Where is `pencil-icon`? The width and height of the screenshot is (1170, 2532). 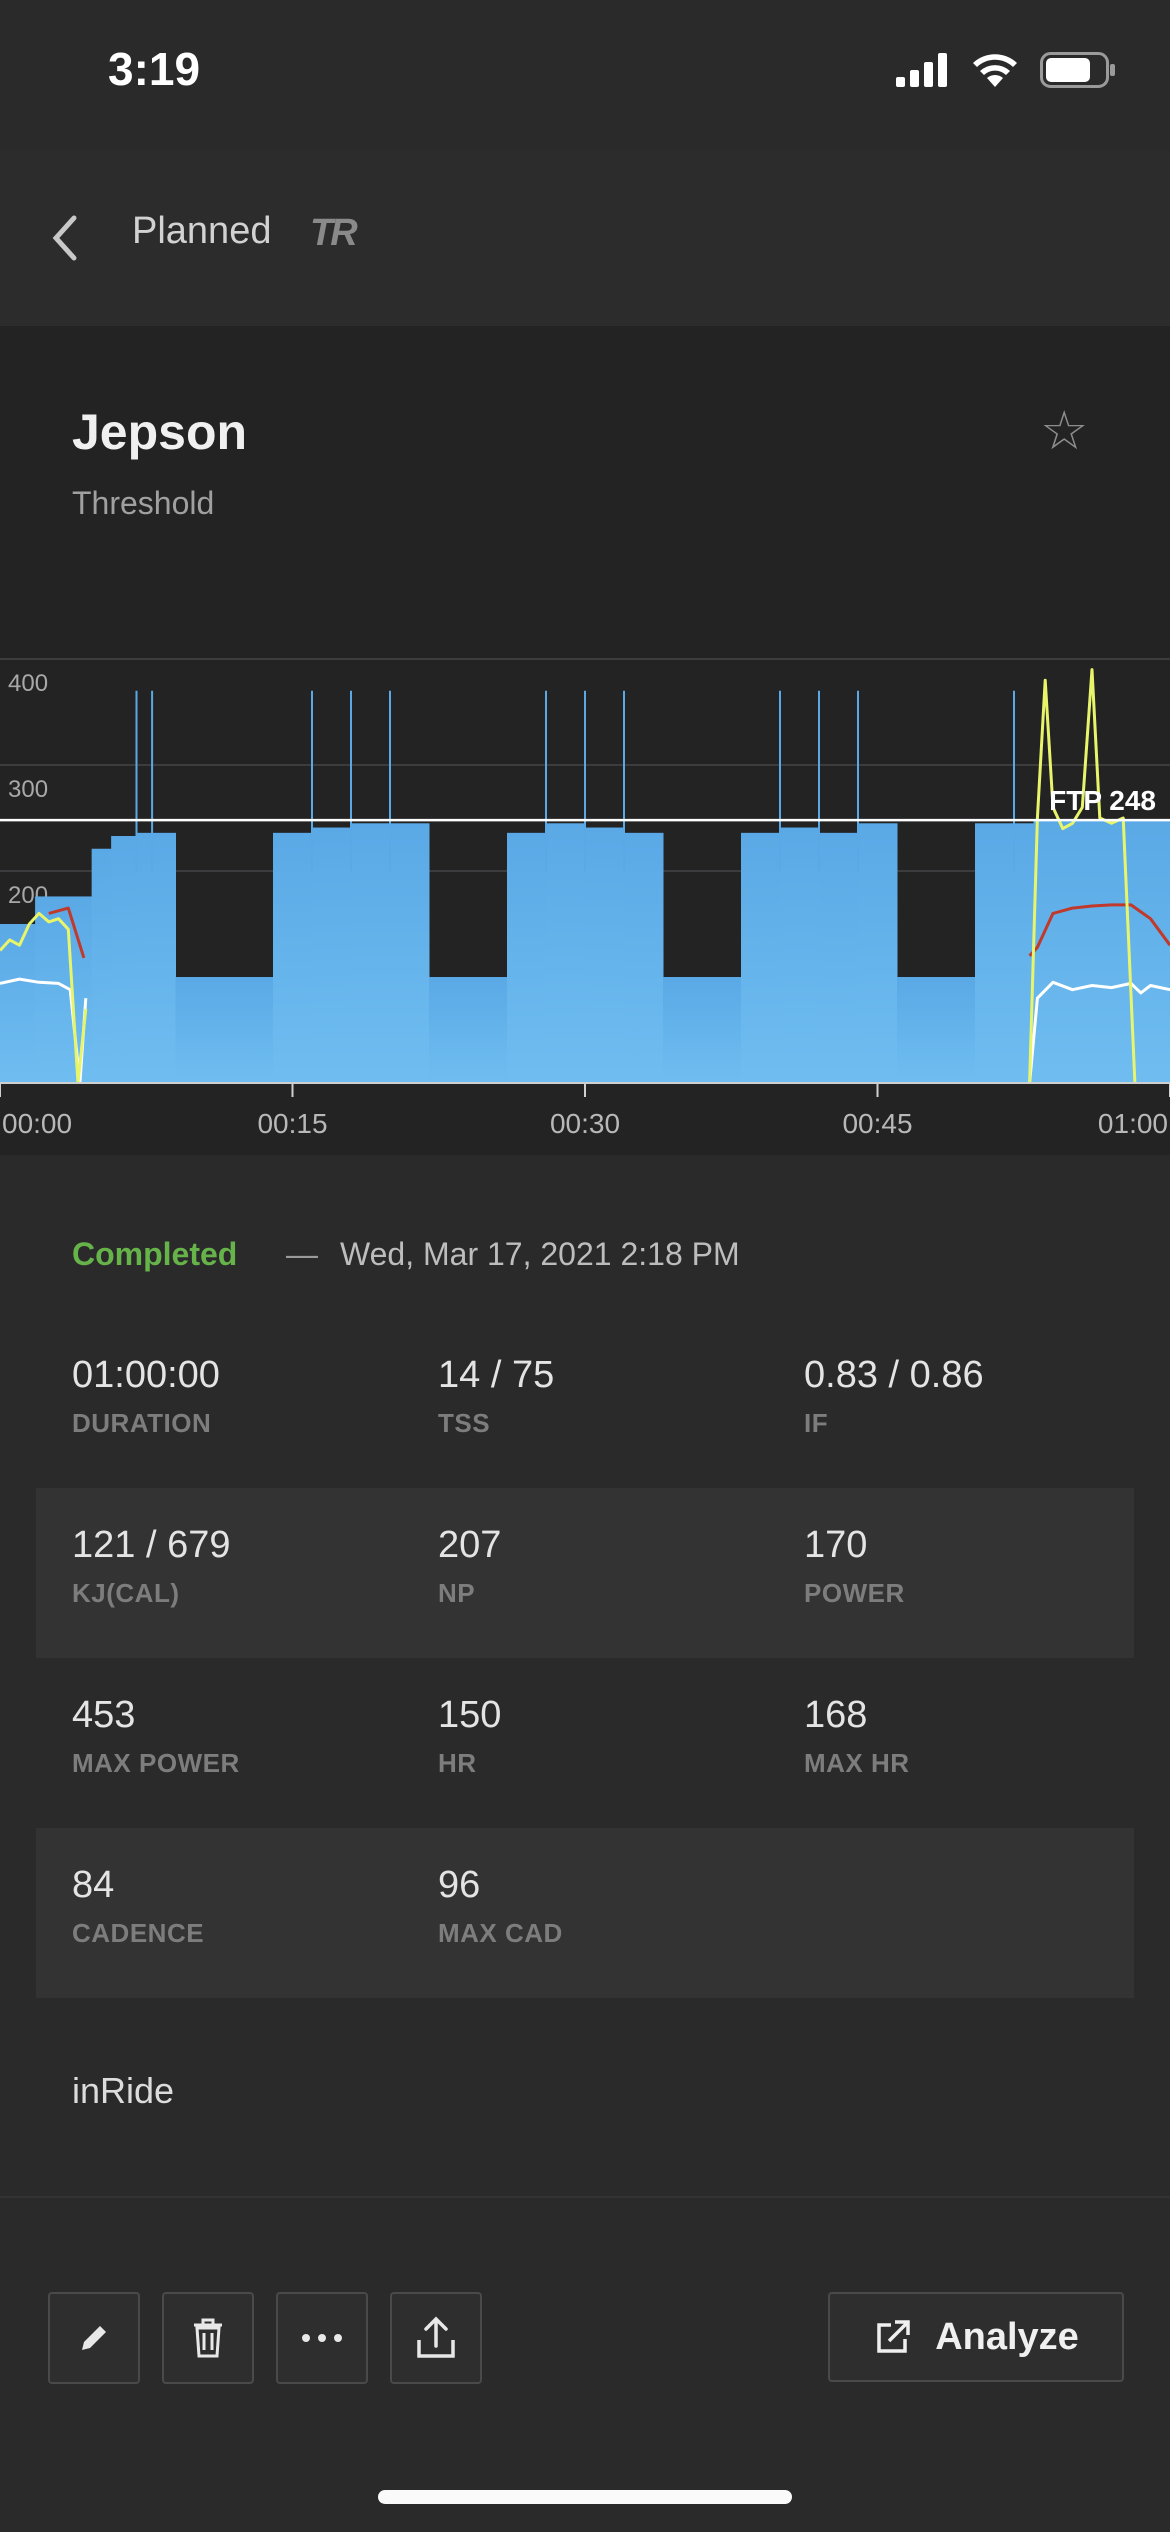
pencil-icon is located at coordinates (94, 2338).